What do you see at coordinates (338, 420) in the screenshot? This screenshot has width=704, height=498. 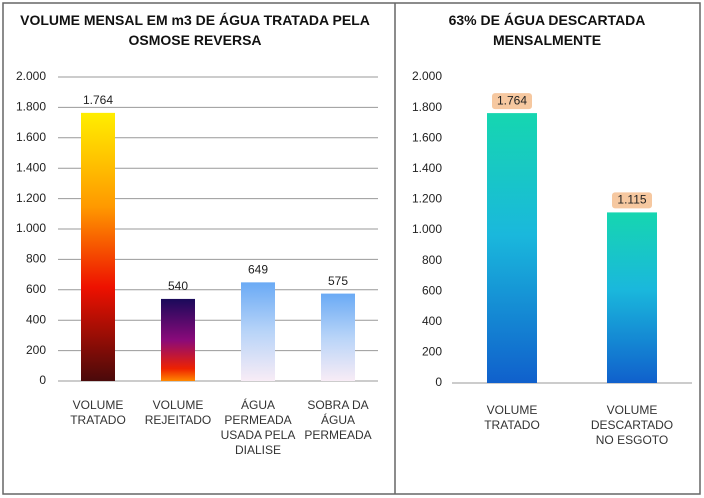 I see `x-tick-label: SOBRA DA ÁGUA PERMEADA` at bounding box center [338, 420].